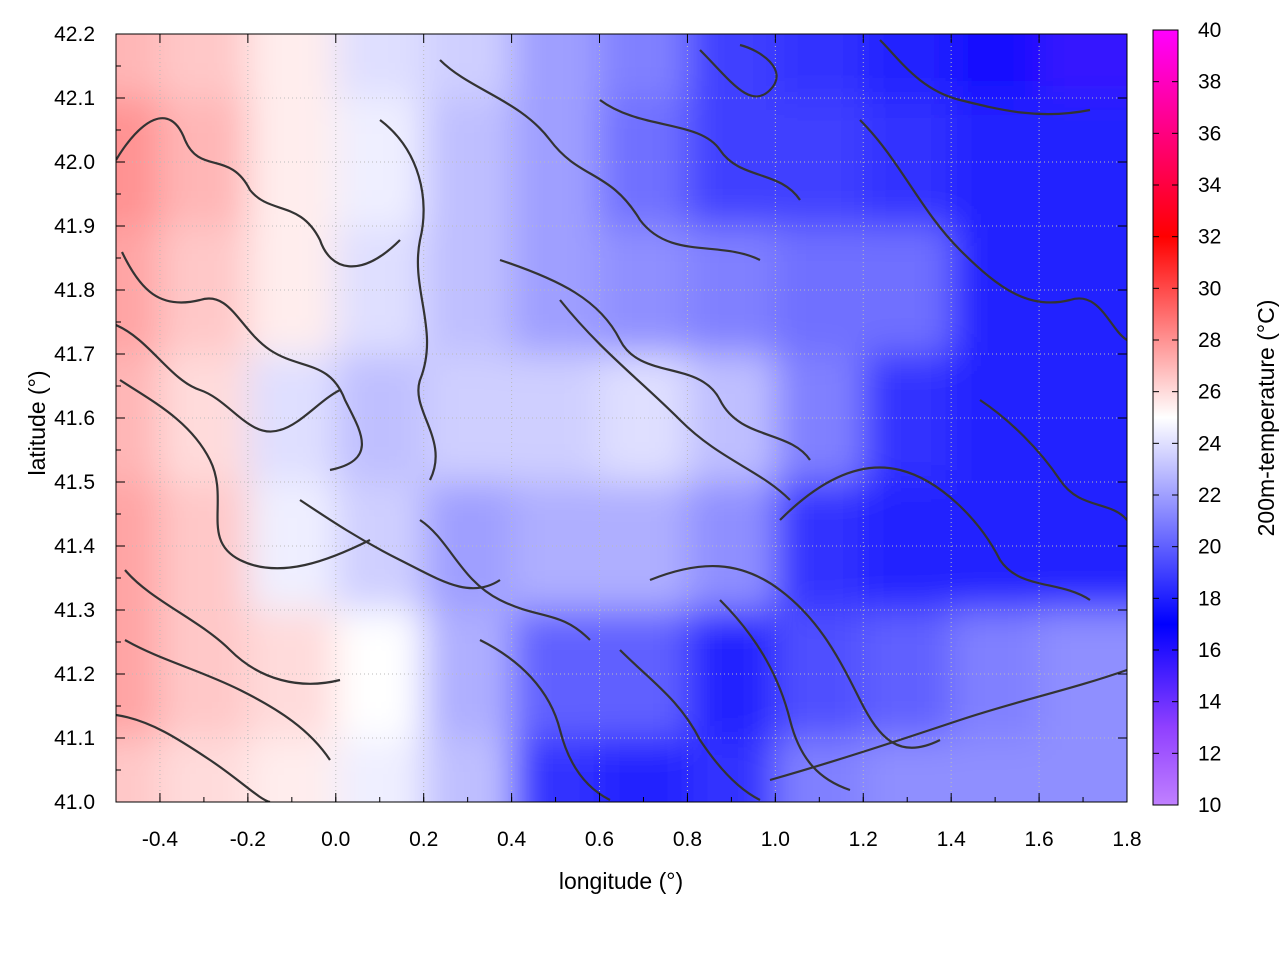 The width and height of the screenshot is (1280, 960). I want to click on x-tick-label: -0.4, so click(160, 839).